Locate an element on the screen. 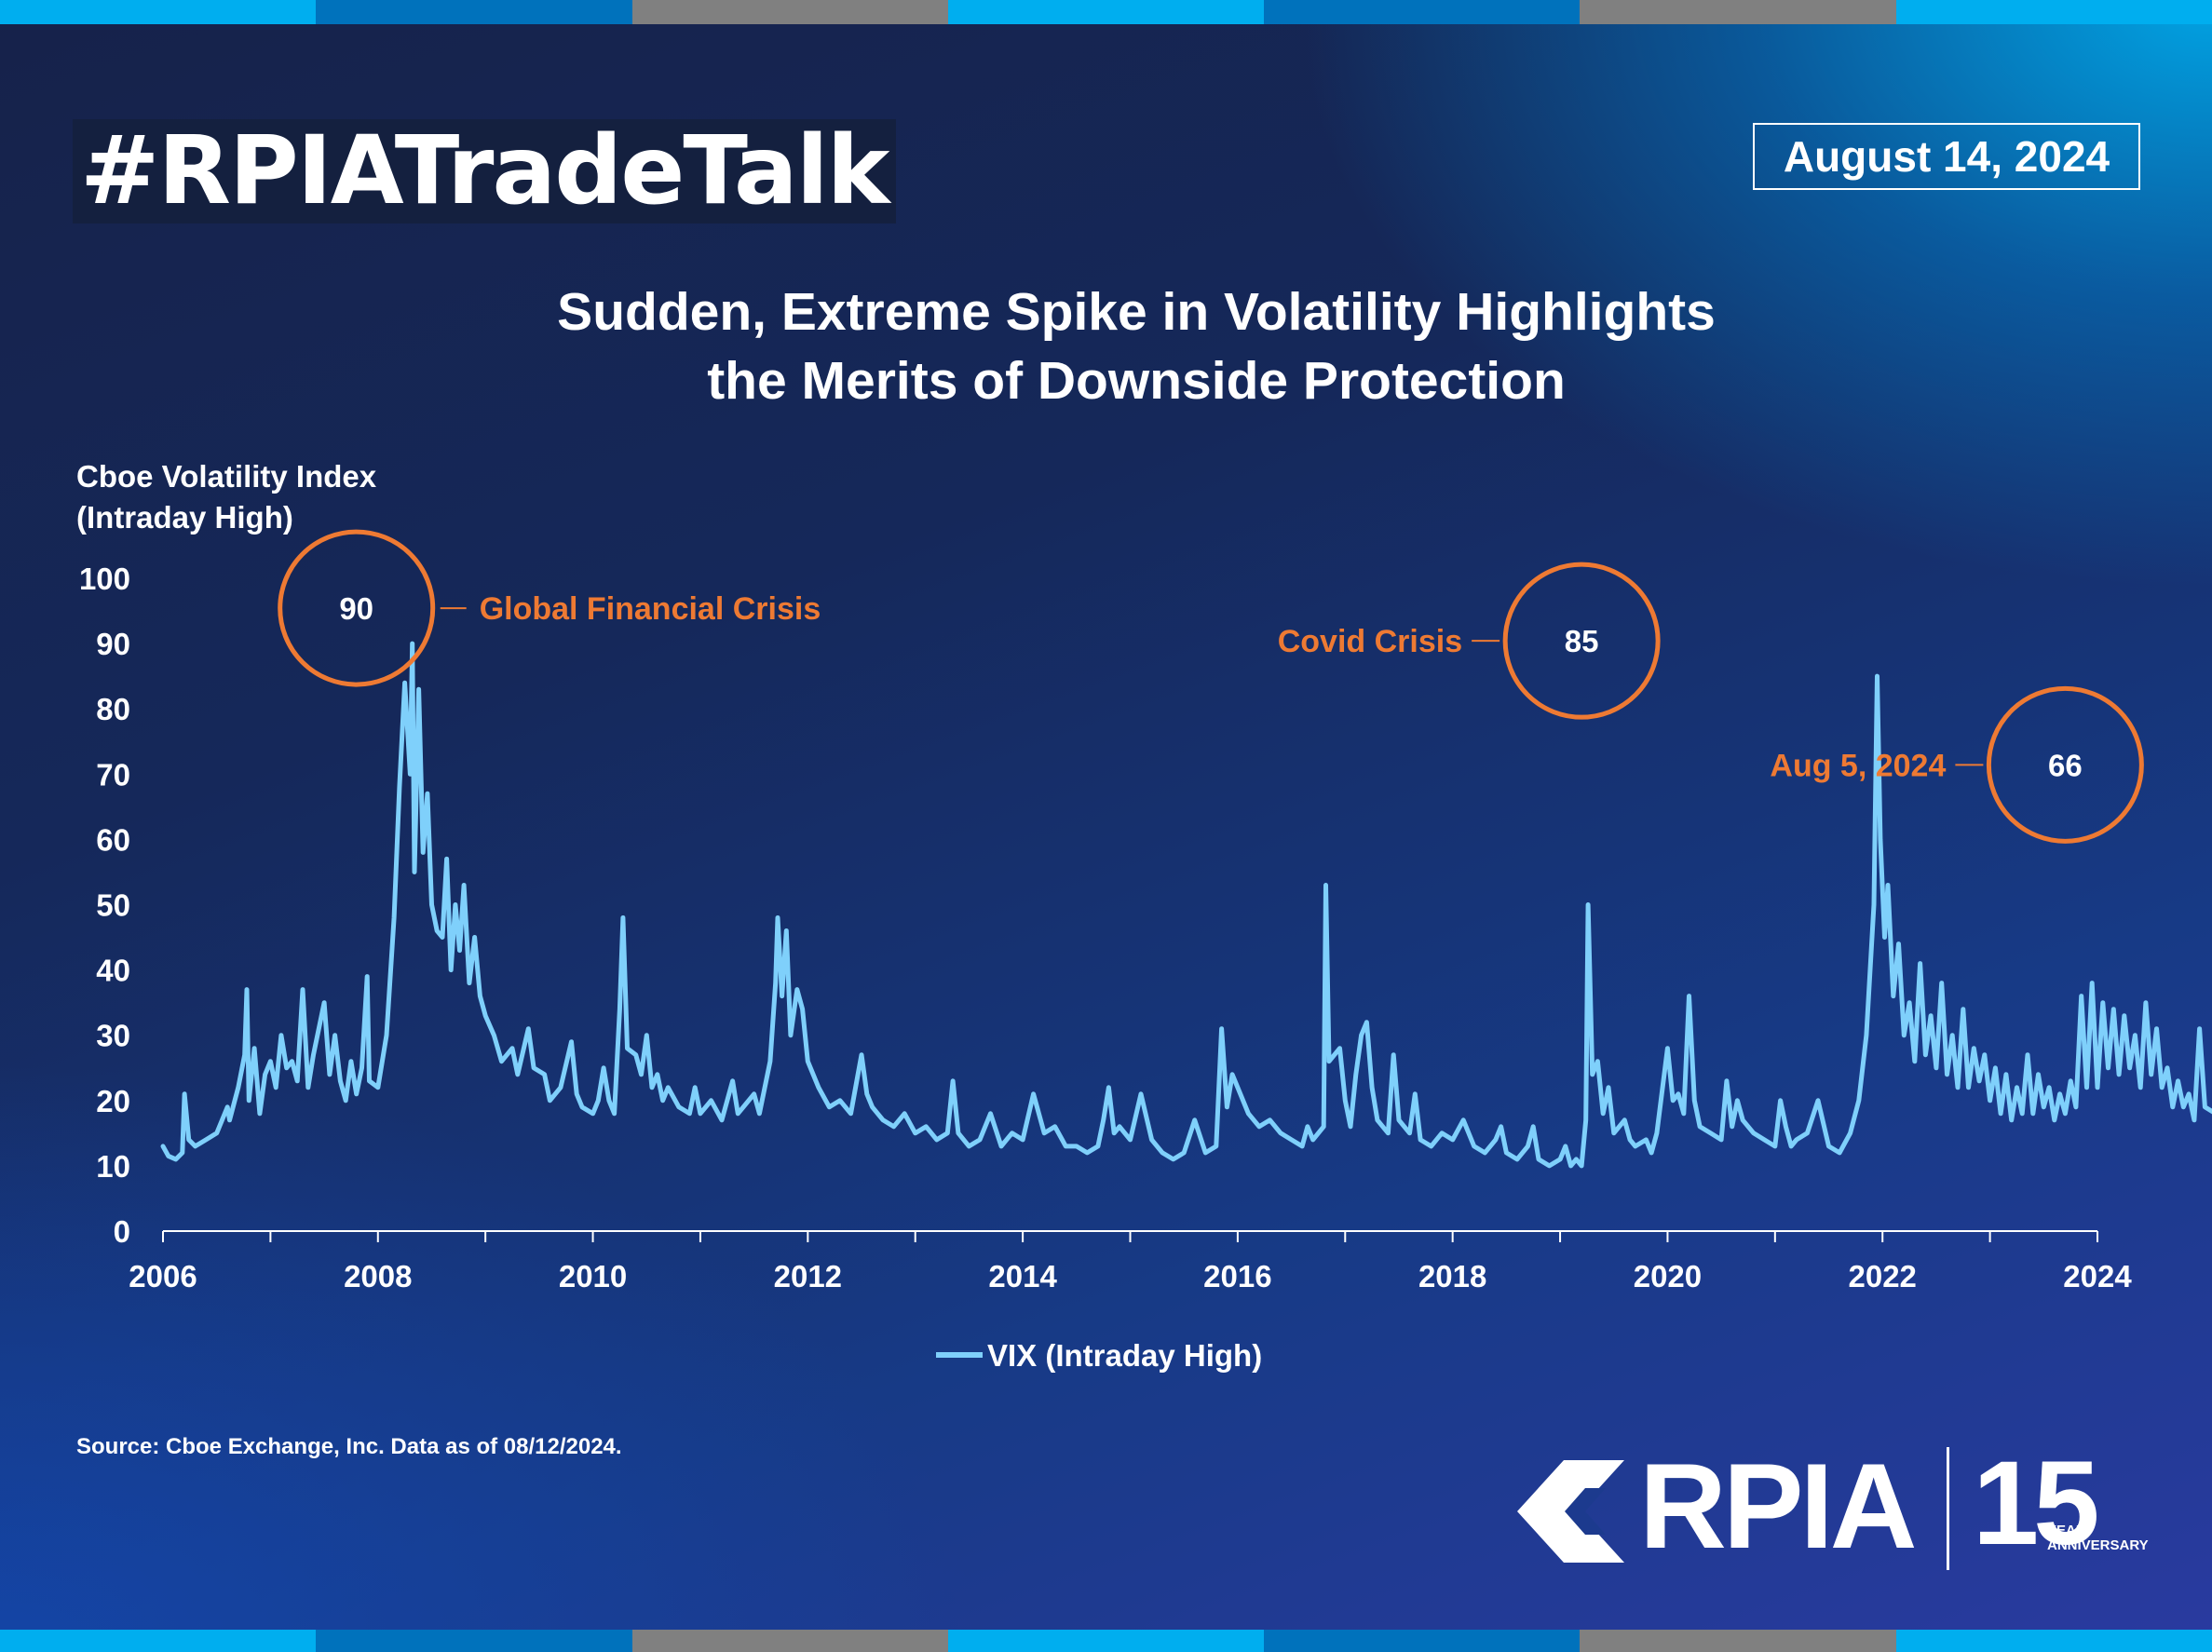 The width and height of the screenshot is (2212, 1652). y-tick-label: 60 is located at coordinates (113, 839).